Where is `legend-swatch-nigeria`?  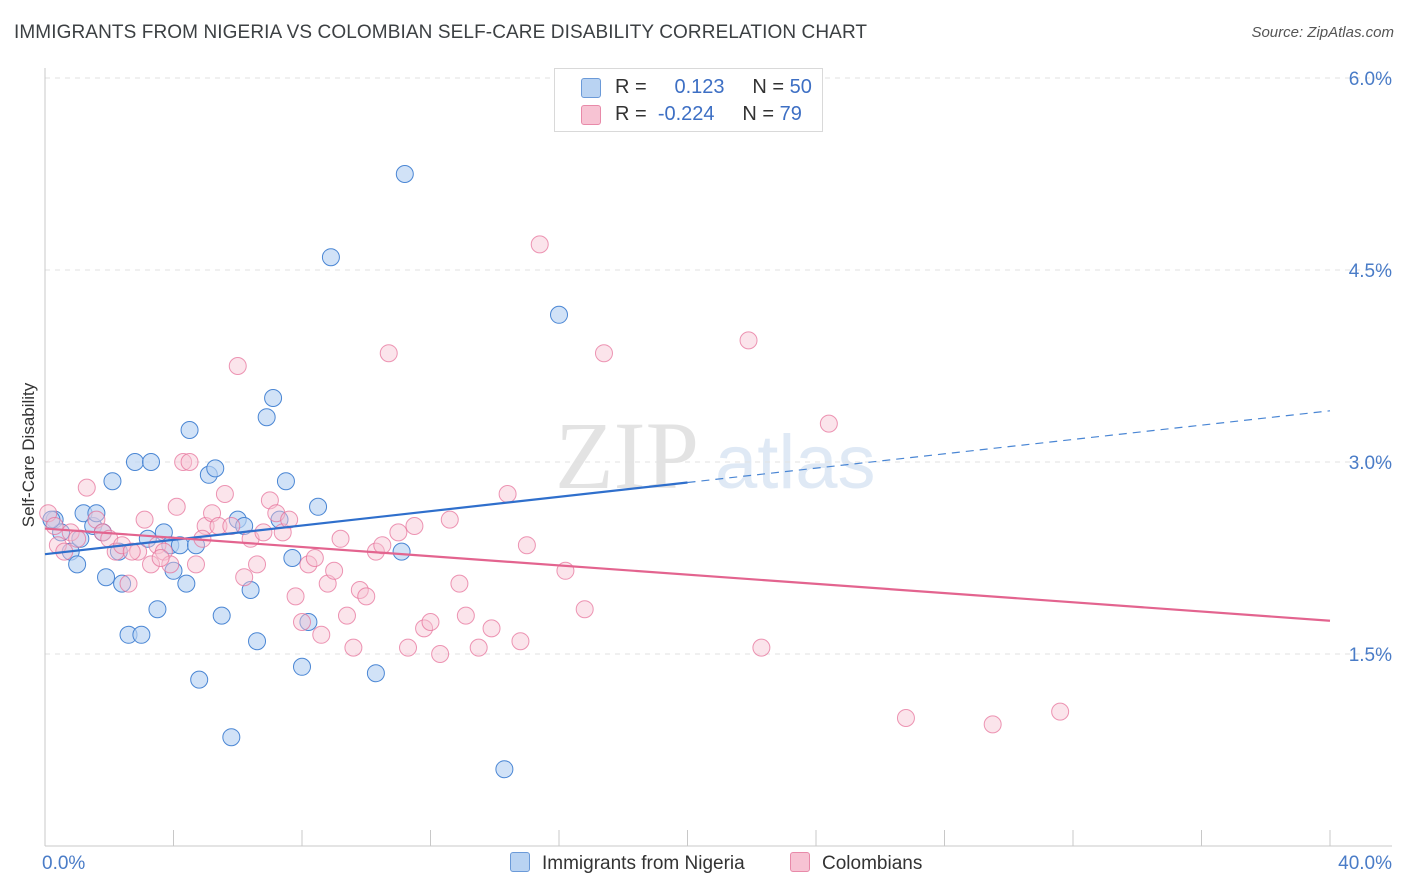
legend-swatch-nigeria is located at coordinates (591, 88).